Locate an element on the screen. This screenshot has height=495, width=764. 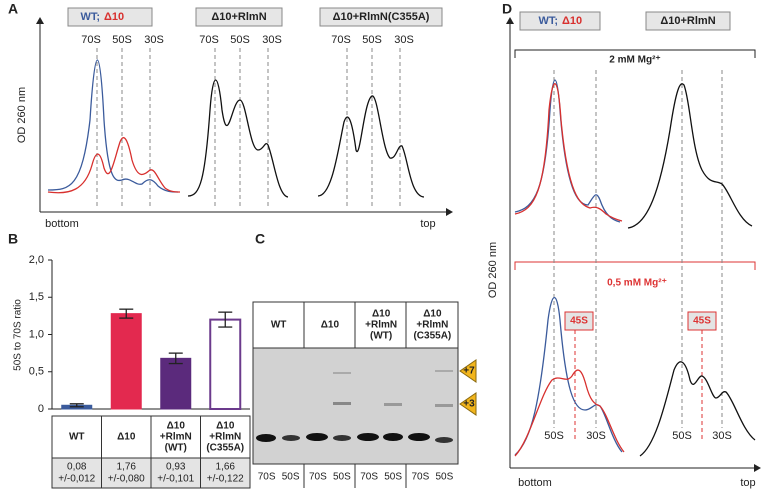
panel-c is located at coordinates (364, 394).